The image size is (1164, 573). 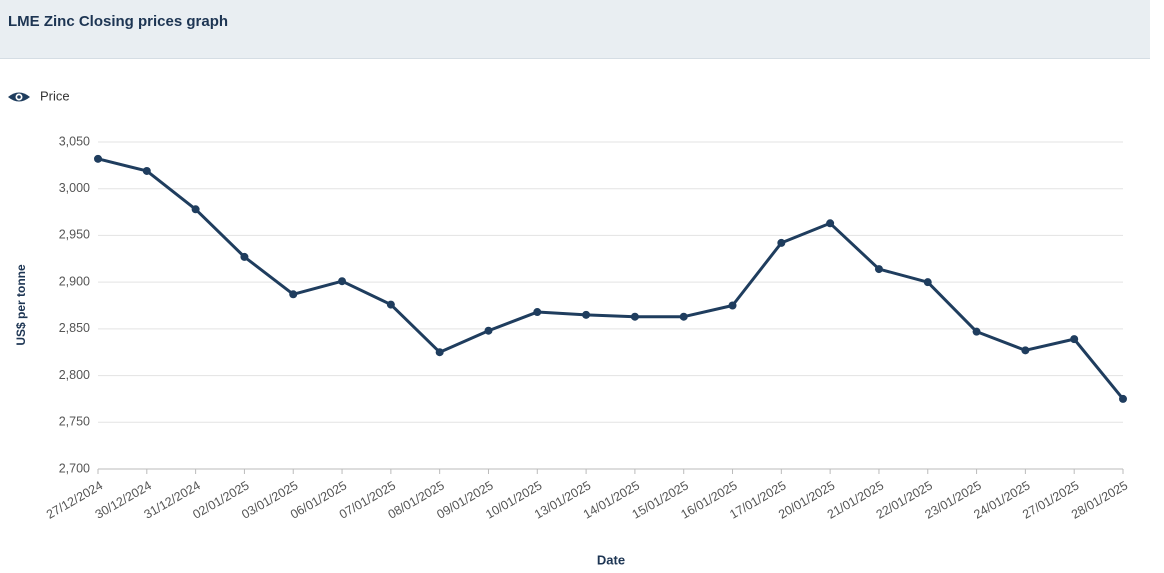 What do you see at coordinates (74, 468) in the screenshot?
I see `y-tick-label: 2,700` at bounding box center [74, 468].